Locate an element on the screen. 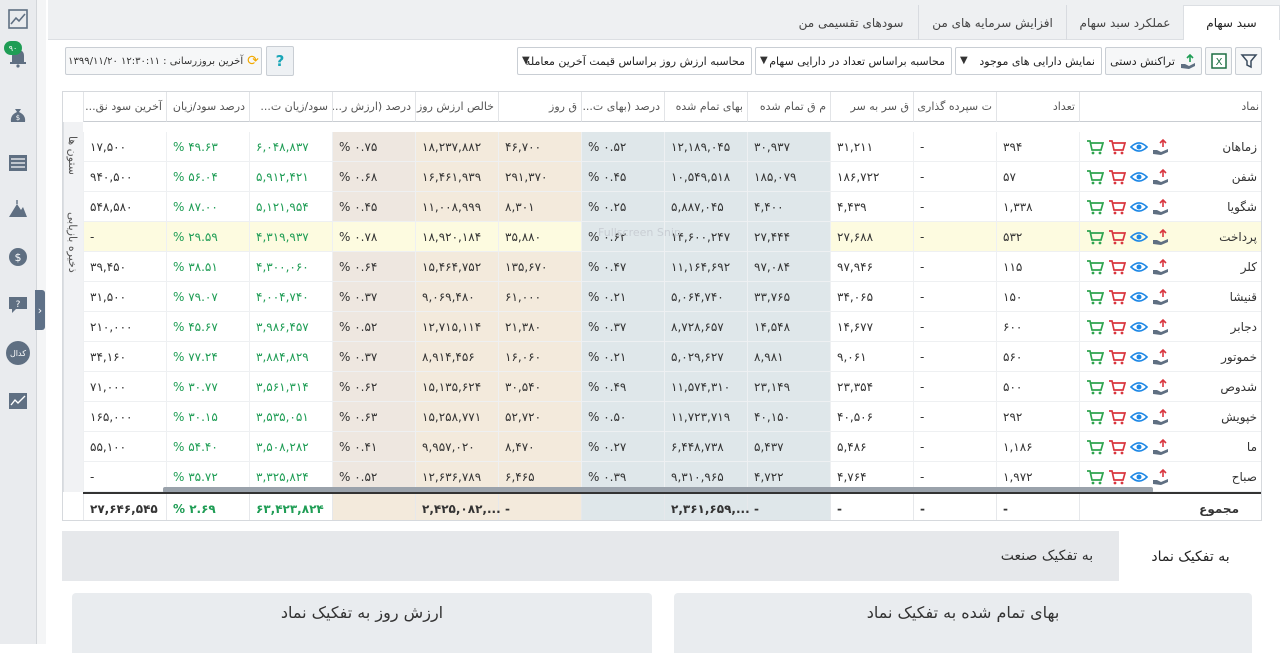  show-assets-select: نمایش دارایی های موجود ▼ is located at coordinates (1028, 61).